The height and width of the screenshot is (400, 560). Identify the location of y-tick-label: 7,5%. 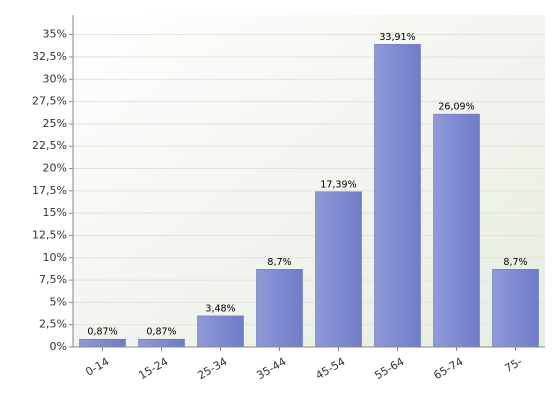
(53, 279).